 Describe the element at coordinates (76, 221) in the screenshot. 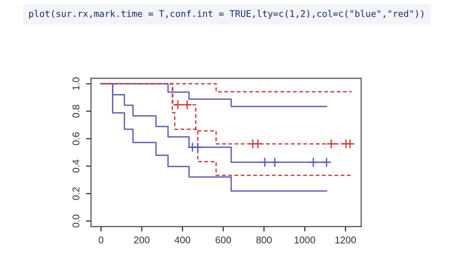

I see `y-tick-label: 0.0` at that location.